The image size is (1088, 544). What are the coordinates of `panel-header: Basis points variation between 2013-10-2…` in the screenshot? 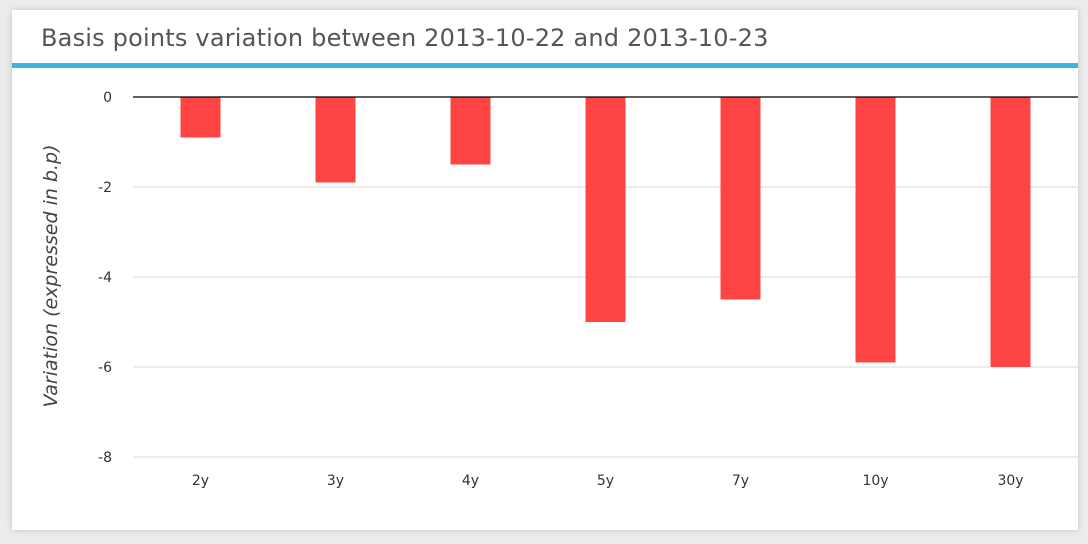 It's located at (545, 39).